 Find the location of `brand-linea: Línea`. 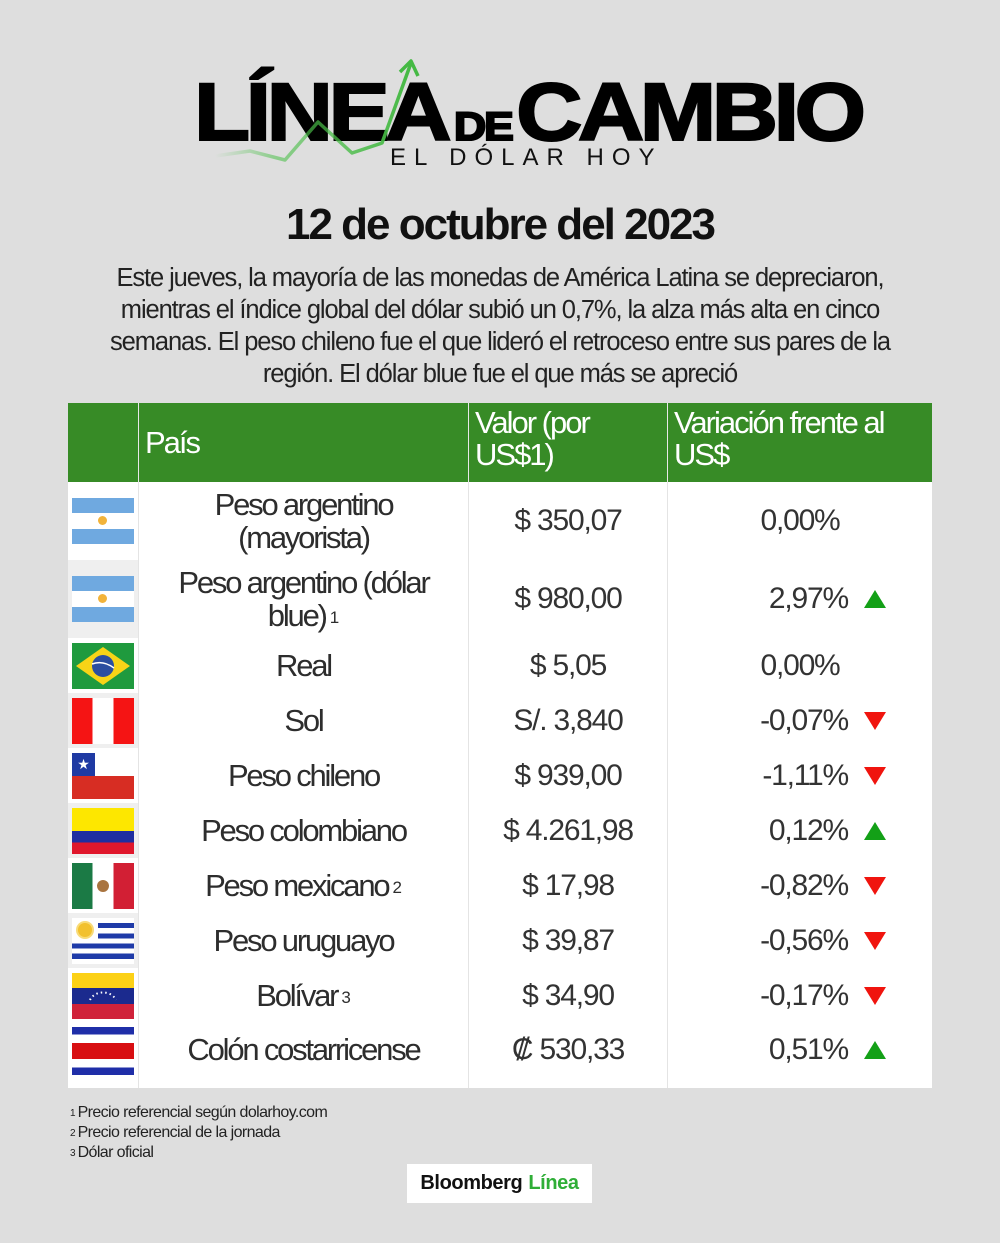

brand-linea: Línea is located at coordinates (553, 1183).